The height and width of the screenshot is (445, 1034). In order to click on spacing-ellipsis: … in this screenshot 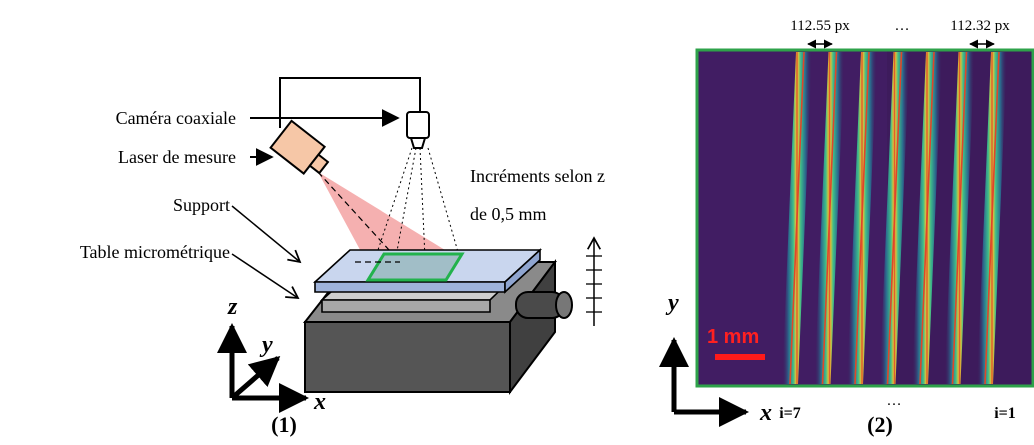, I will do `click(902, 26)`.